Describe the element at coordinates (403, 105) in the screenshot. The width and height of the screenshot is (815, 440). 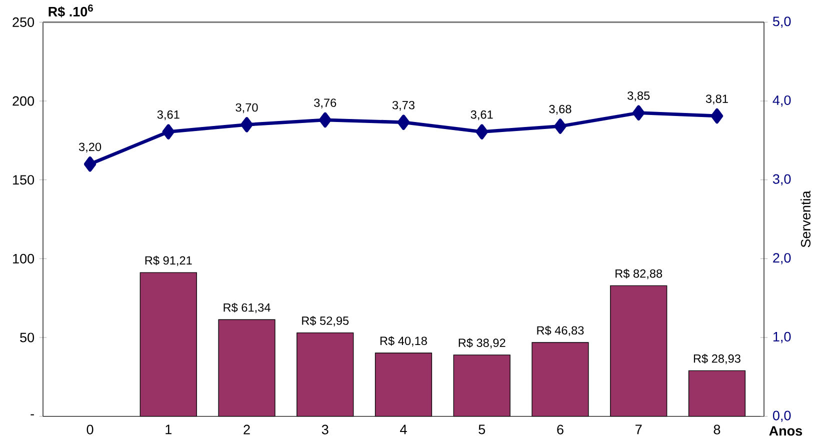
I see `data-label: 3,73` at that location.